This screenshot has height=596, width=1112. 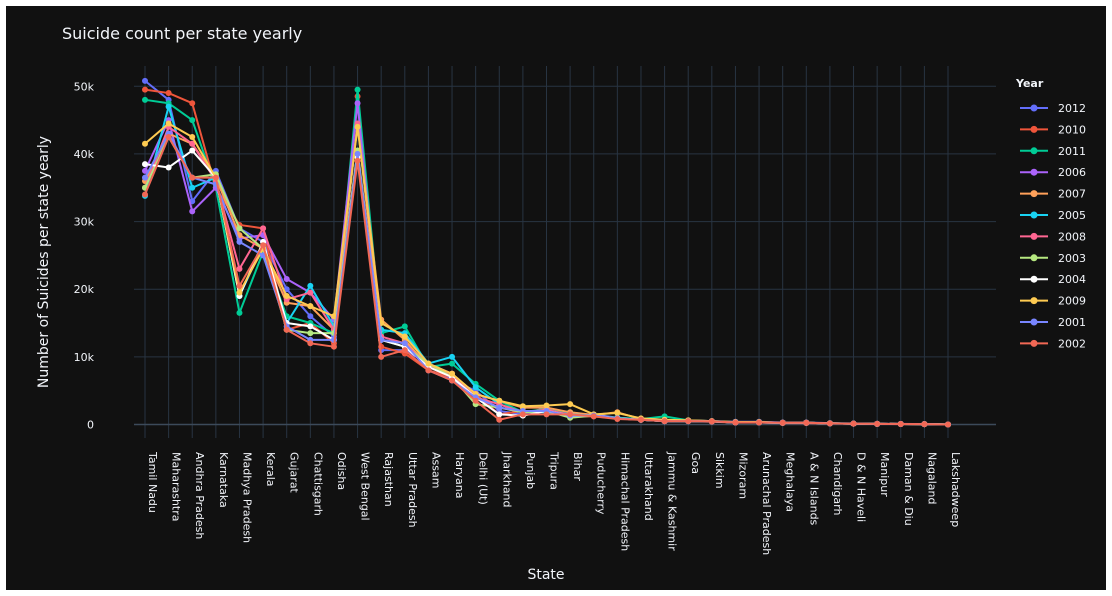 I want to click on x-tick-label: Tamil Nadu, so click(x=152, y=482).